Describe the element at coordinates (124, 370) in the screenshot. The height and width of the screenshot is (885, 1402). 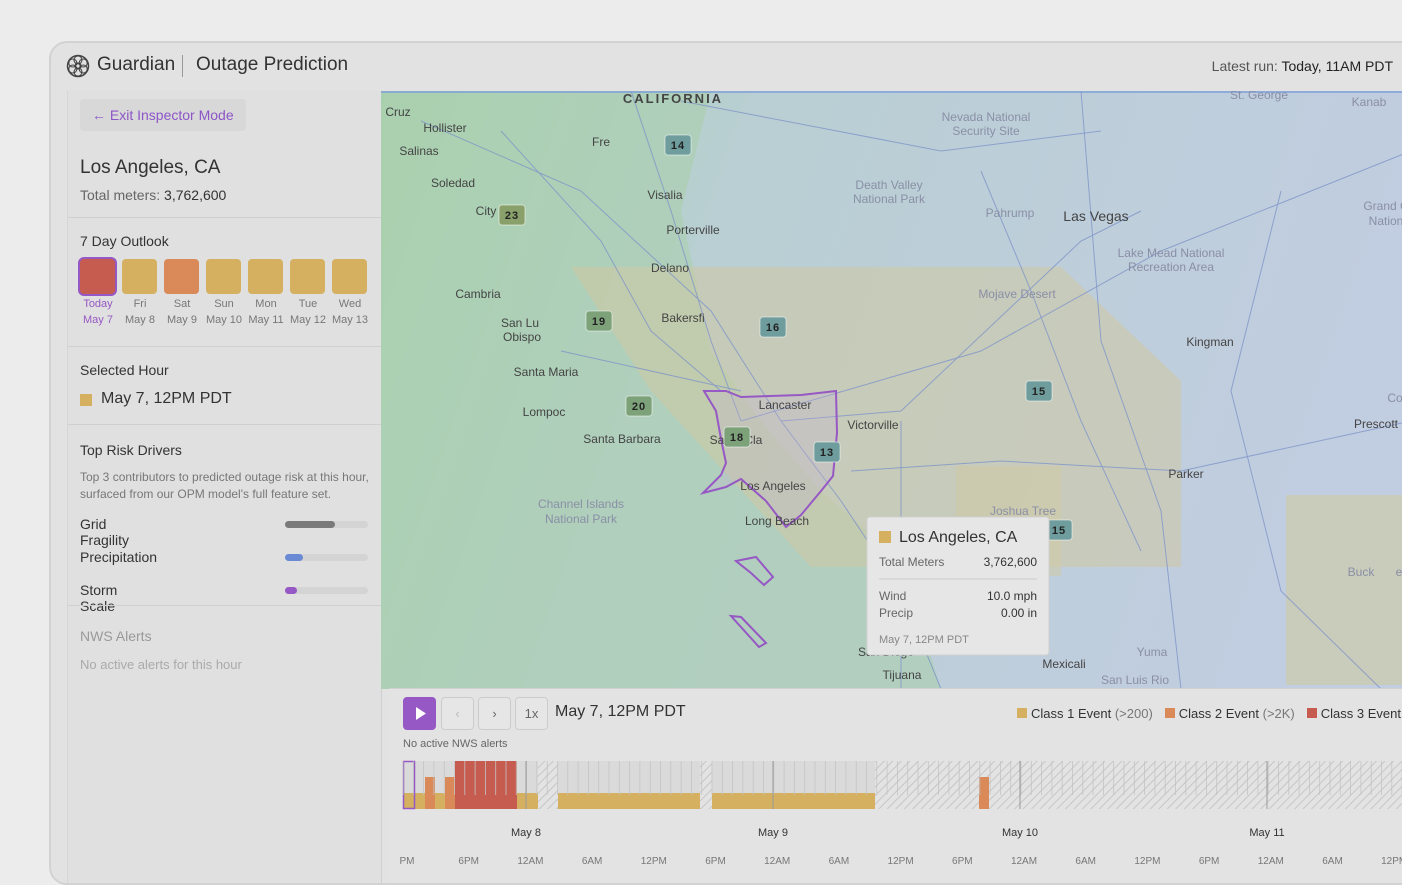
I see `selected-hour-title: Selected Hour` at that location.